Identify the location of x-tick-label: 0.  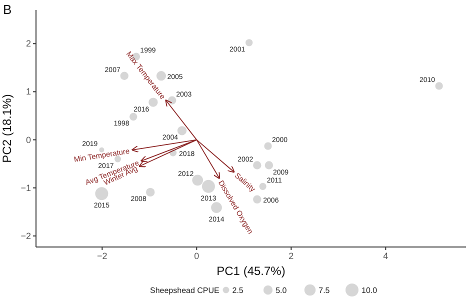
(197, 256).